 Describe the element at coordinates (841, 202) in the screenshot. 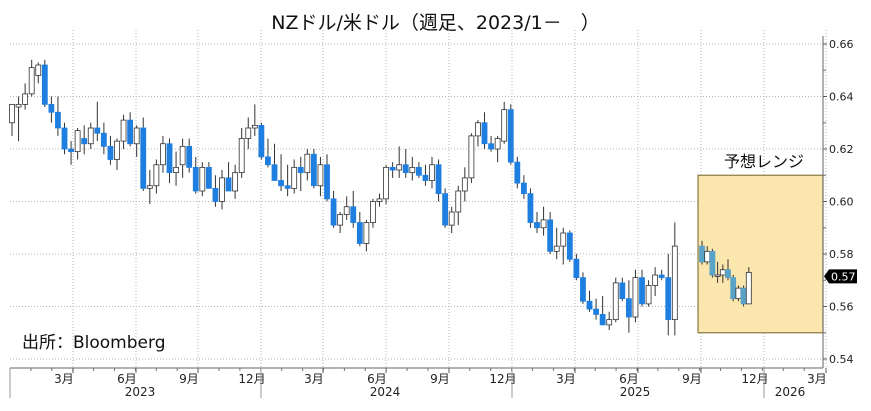

I see `y-tick-label: 0.60` at that location.